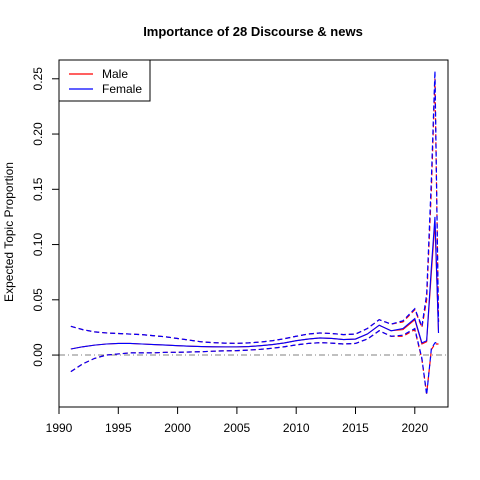 Image resolution: width=480 pixels, height=480 pixels. I want to click on y-tick-label: 0.25, so click(38, 79).